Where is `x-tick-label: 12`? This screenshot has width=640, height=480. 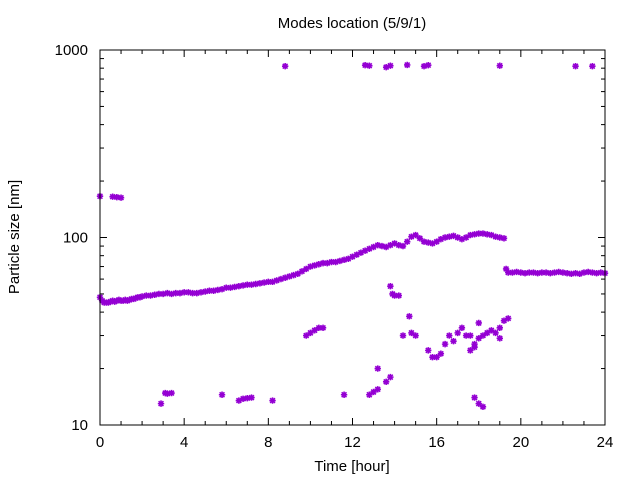 x-tick-label: 12 is located at coordinates (352, 442).